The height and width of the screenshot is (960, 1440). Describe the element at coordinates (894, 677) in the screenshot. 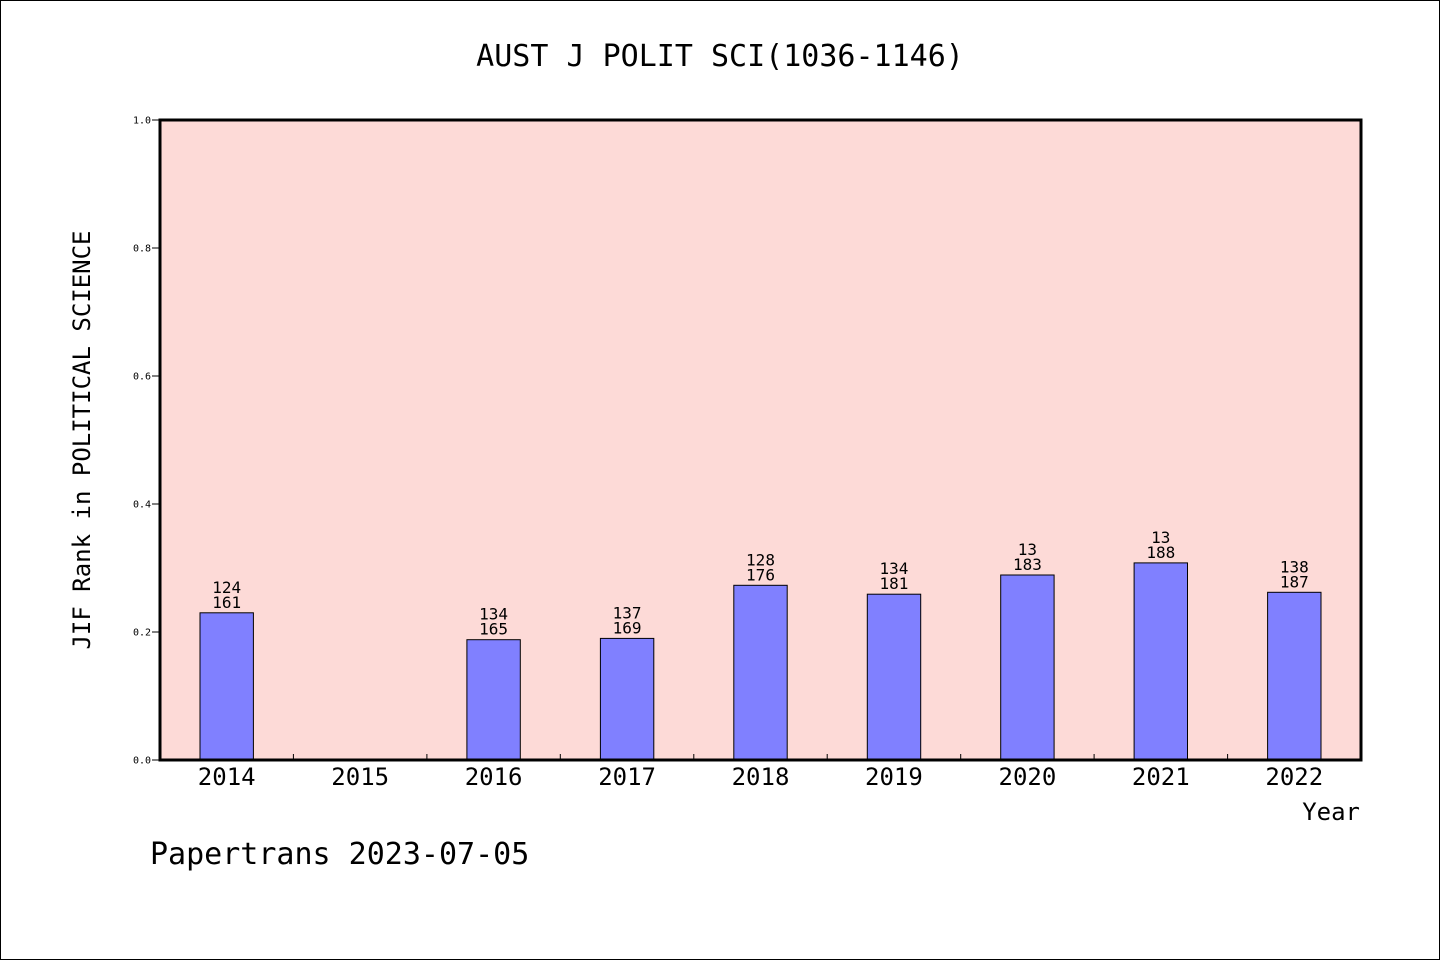

I see `bar-2019` at that location.